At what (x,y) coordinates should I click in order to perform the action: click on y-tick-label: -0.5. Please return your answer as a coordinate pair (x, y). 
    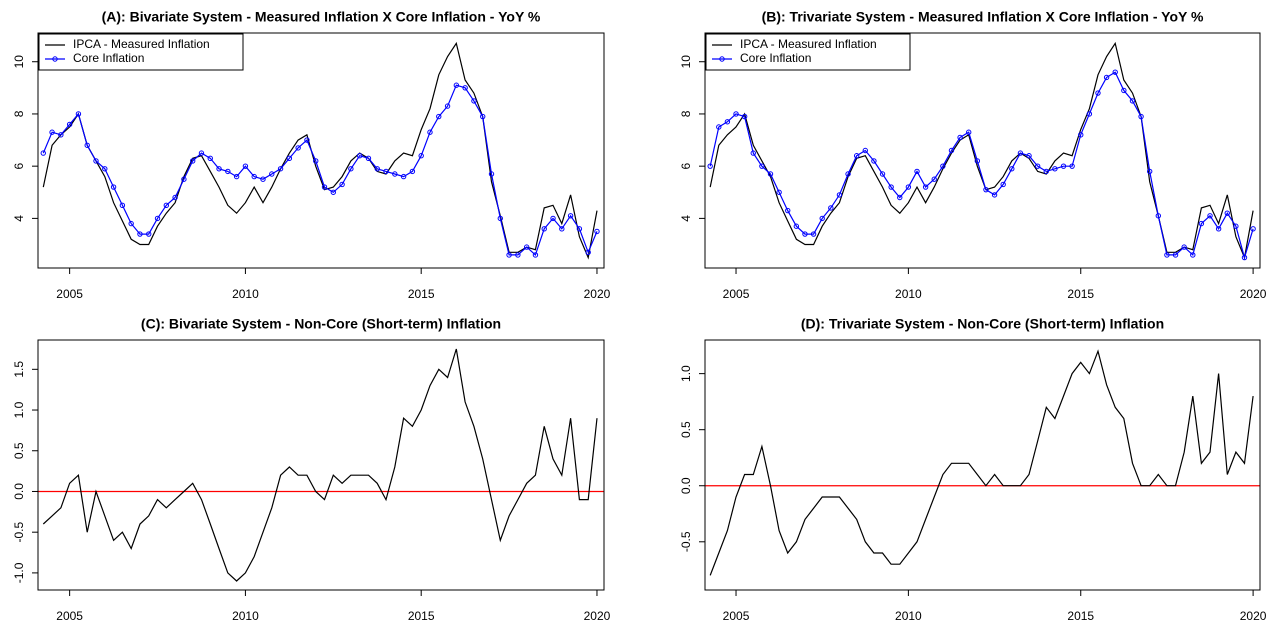
    Looking at the image, I should click on (686, 541).